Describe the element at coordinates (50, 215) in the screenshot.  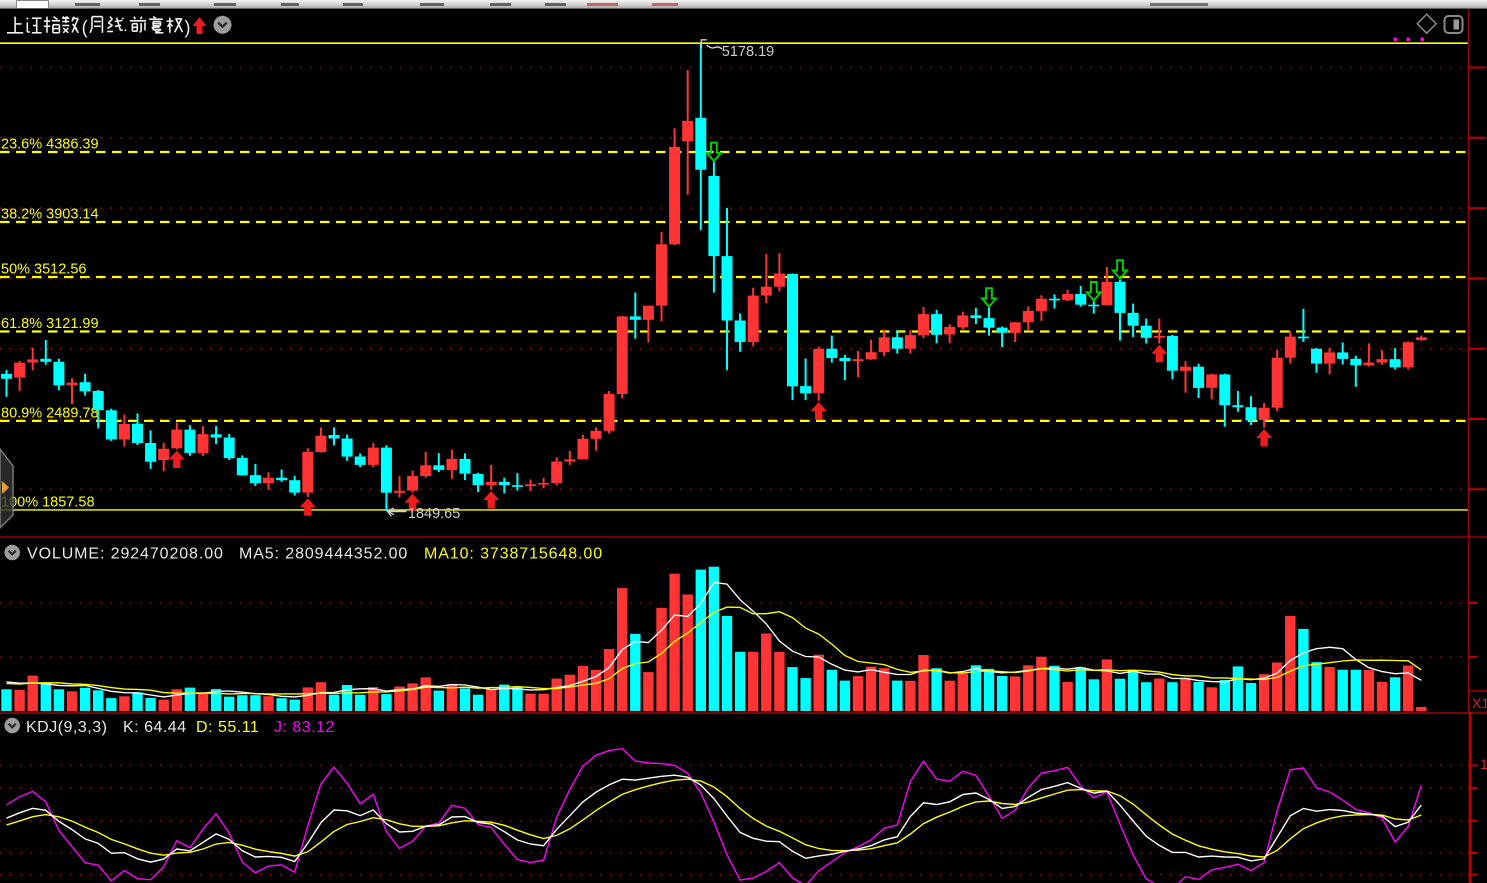
I see `svg-text: 38.2% 3903.14` at that location.